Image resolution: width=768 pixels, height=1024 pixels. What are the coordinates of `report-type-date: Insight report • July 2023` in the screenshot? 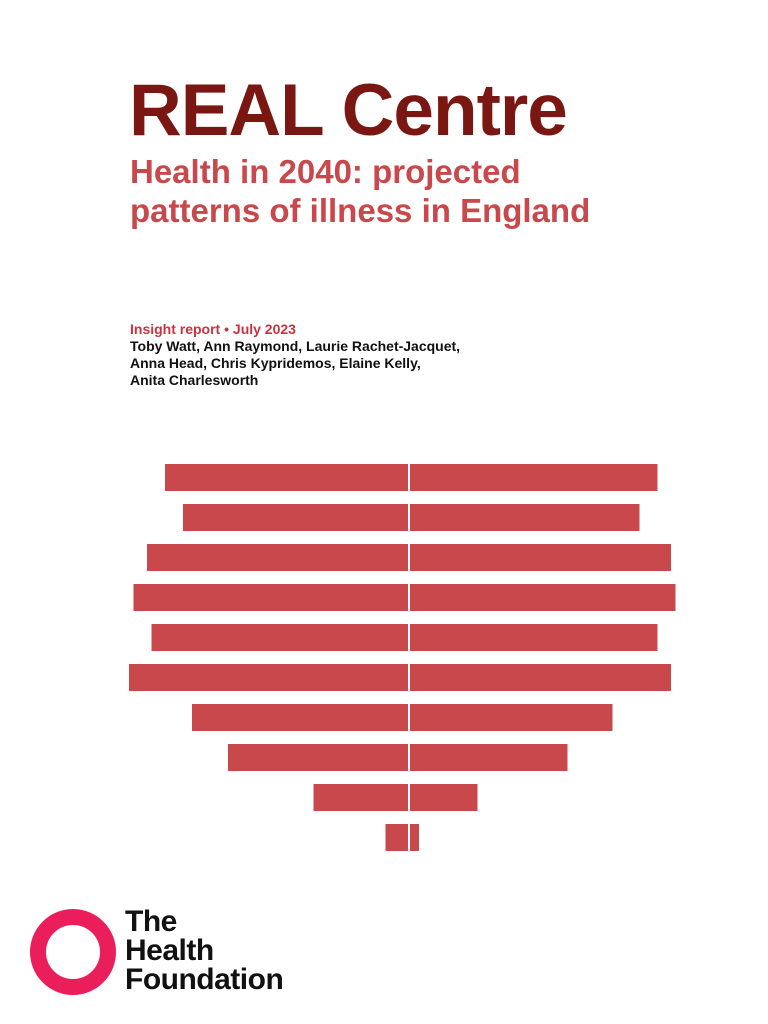 It's located at (213, 329).